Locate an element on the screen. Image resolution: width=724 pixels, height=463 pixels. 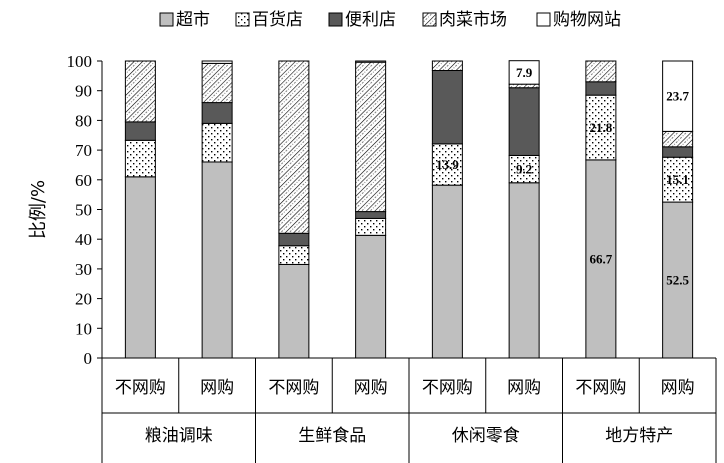
legend-item: 购物网站 is located at coordinates (578, 20).